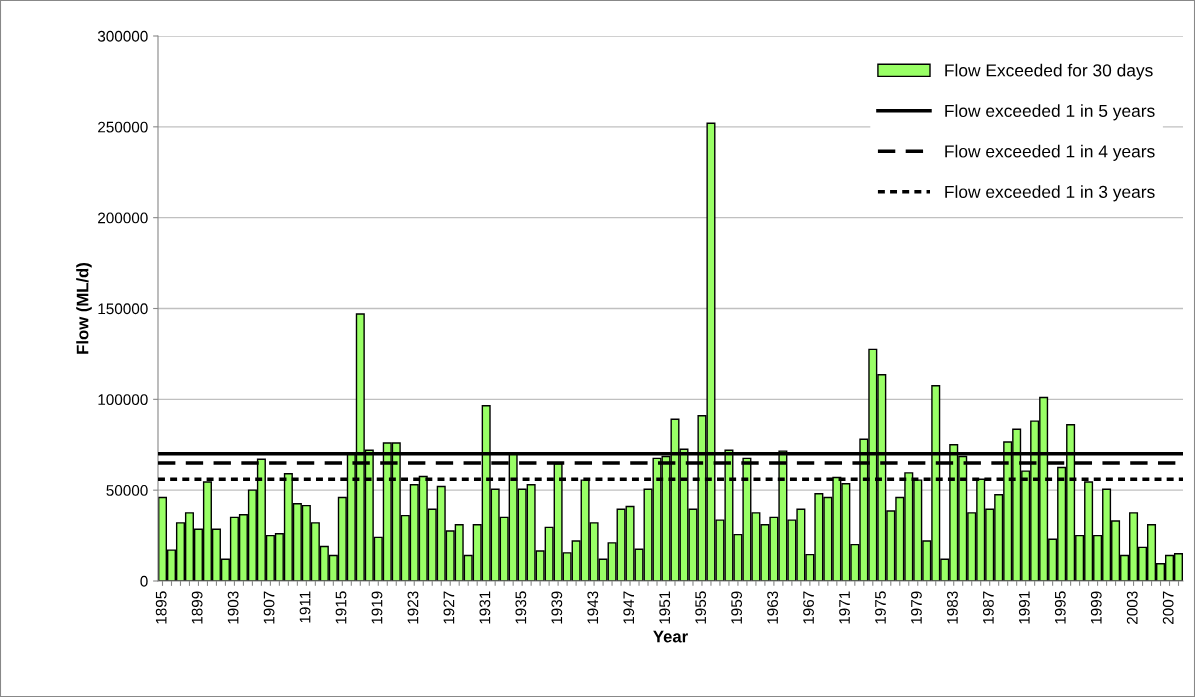 Image resolution: width=1195 pixels, height=697 pixels. I want to click on y-tick-label: 200000, so click(123, 218).